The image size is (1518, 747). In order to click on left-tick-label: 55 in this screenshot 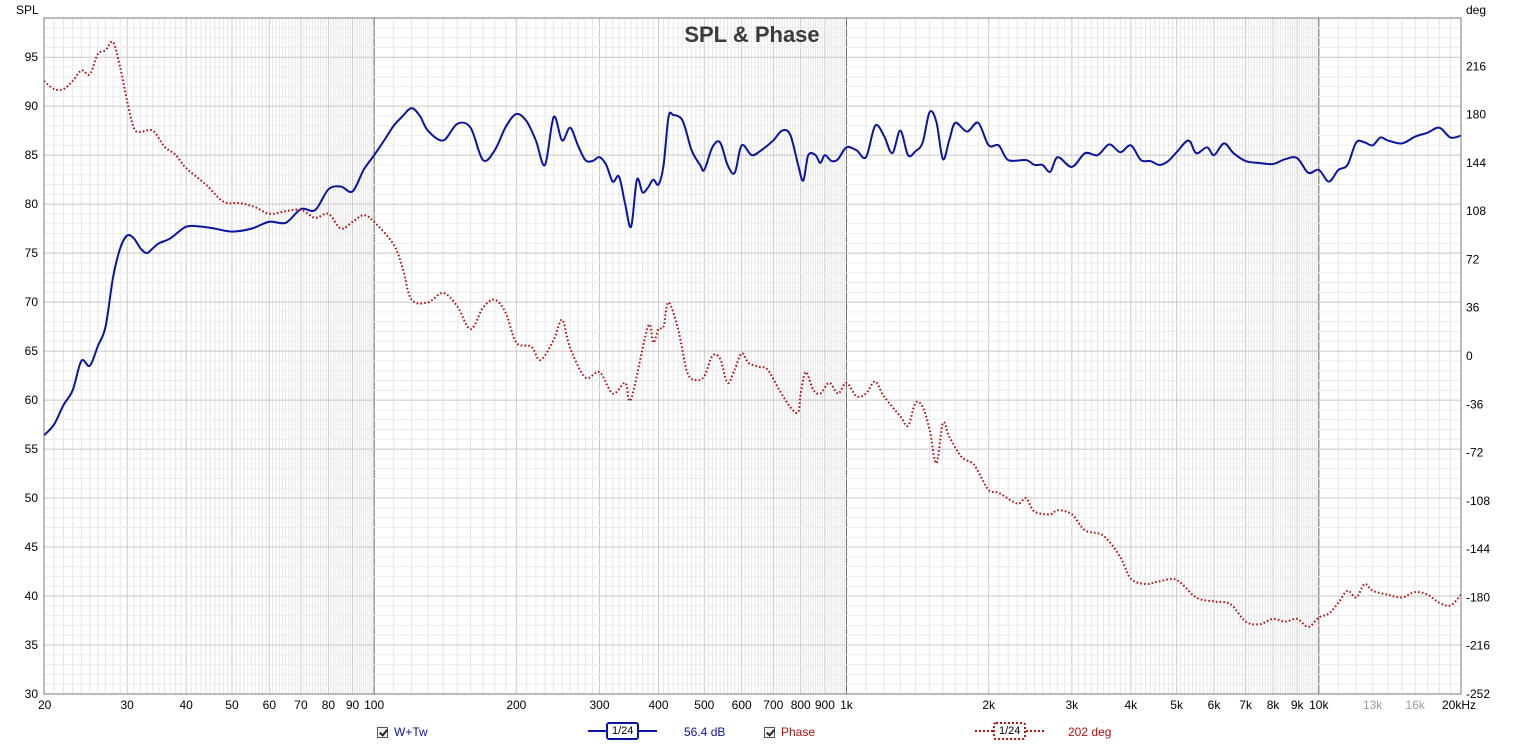, I will do `click(32, 449)`.